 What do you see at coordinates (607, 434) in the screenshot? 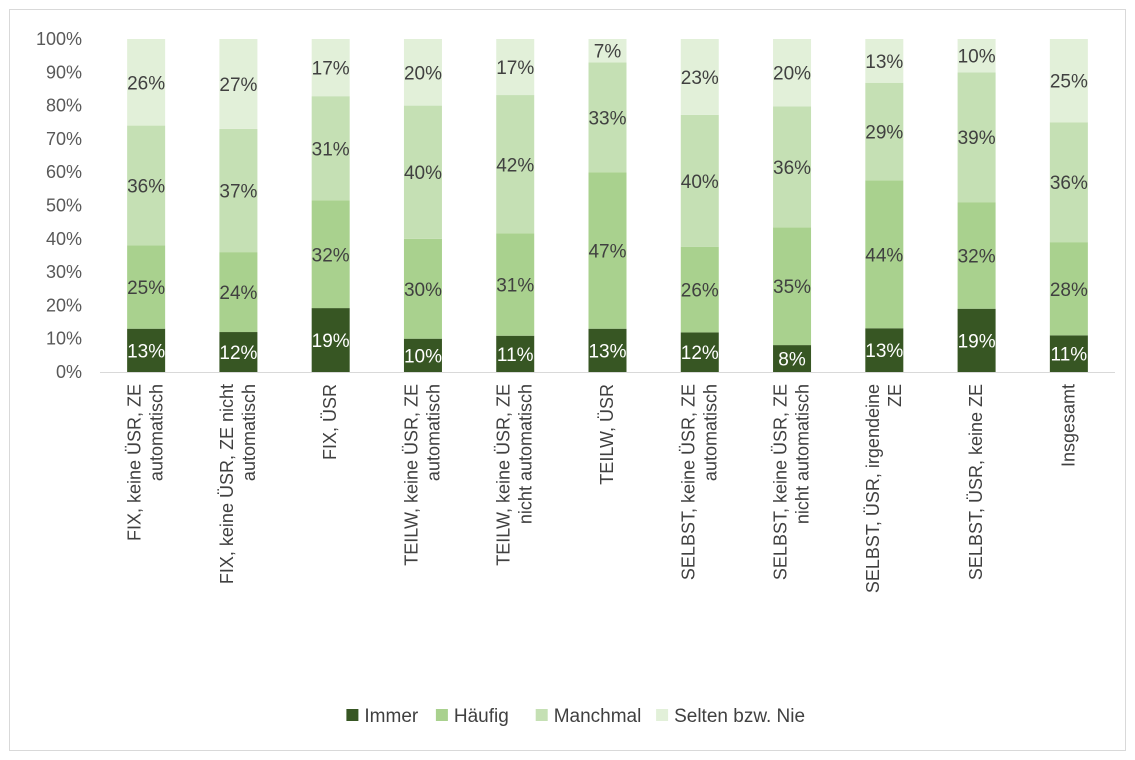
I see `x-category-label: TEILW, ÜSR` at bounding box center [607, 434].